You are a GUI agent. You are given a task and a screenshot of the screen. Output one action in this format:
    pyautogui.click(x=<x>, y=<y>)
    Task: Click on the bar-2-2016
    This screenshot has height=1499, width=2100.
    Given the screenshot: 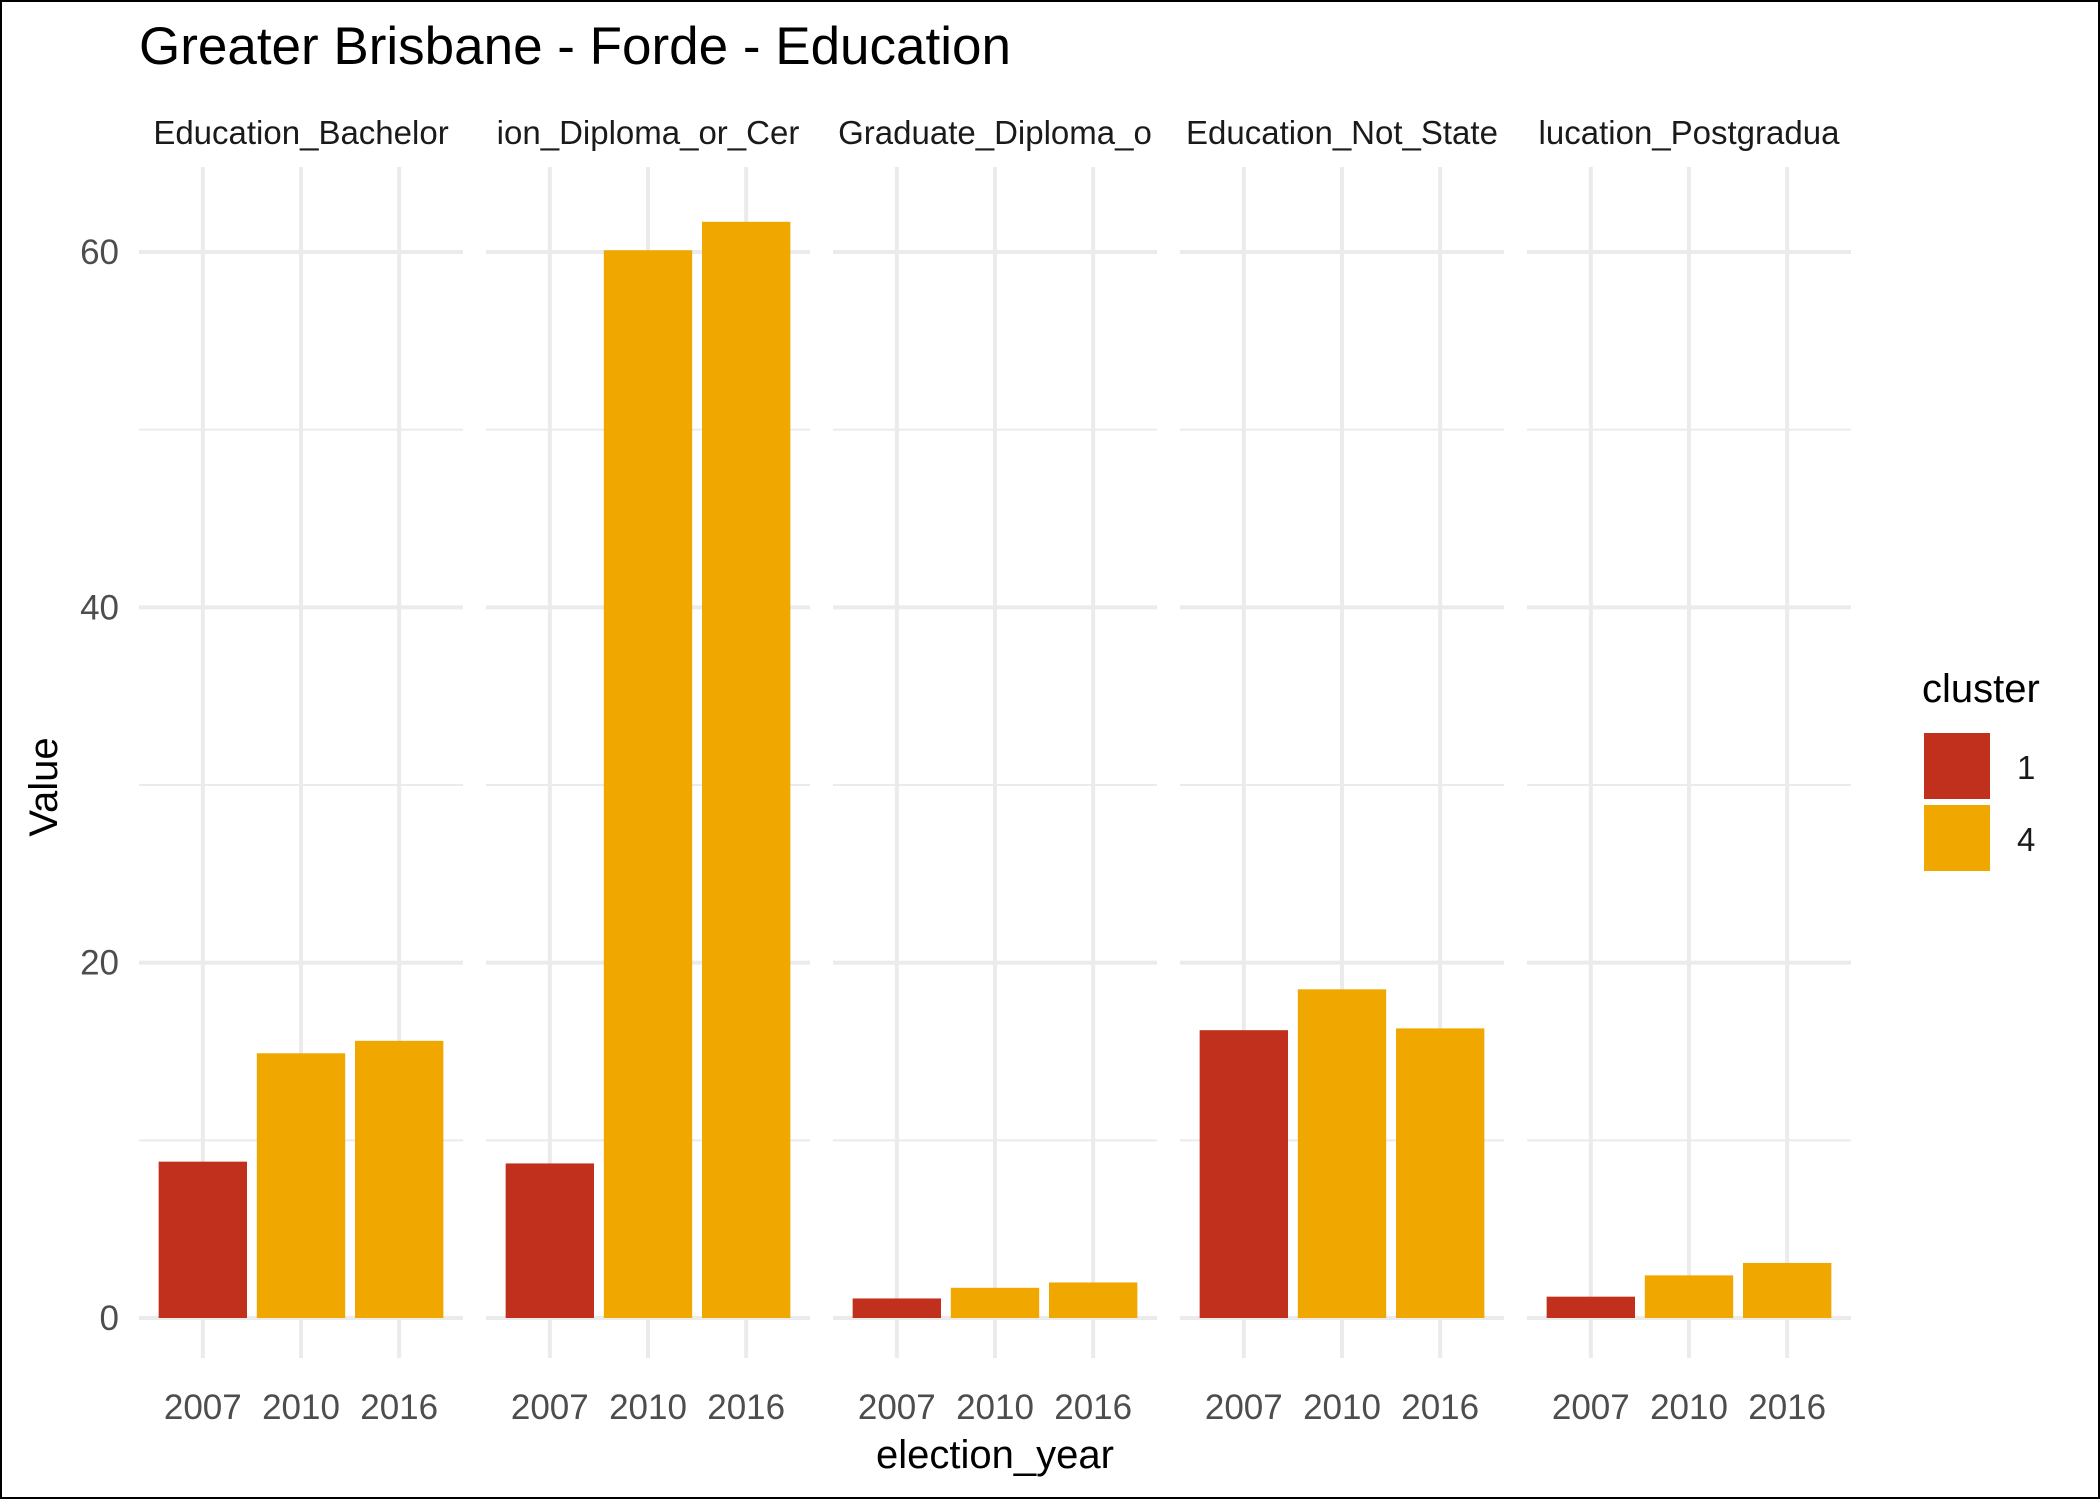 What is the action you would take?
    pyautogui.click(x=746, y=770)
    